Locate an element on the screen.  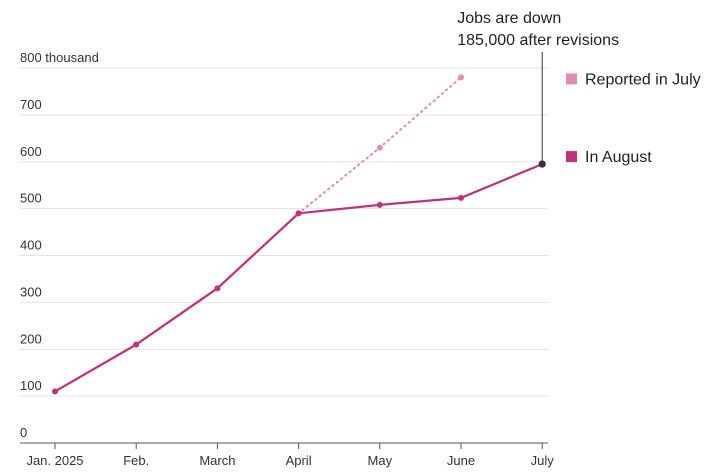
x-tick-label: March is located at coordinates (217, 460).